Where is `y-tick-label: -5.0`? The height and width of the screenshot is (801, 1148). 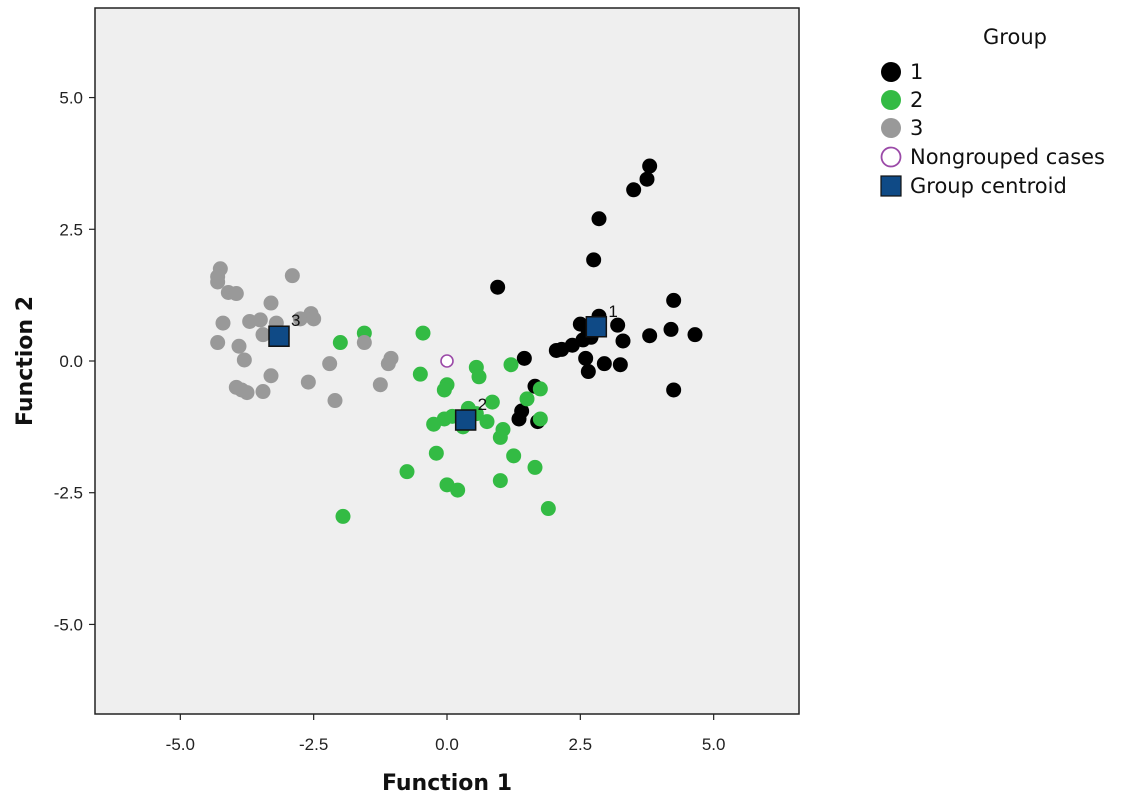 y-tick-label: -5.0 is located at coordinates (68, 624).